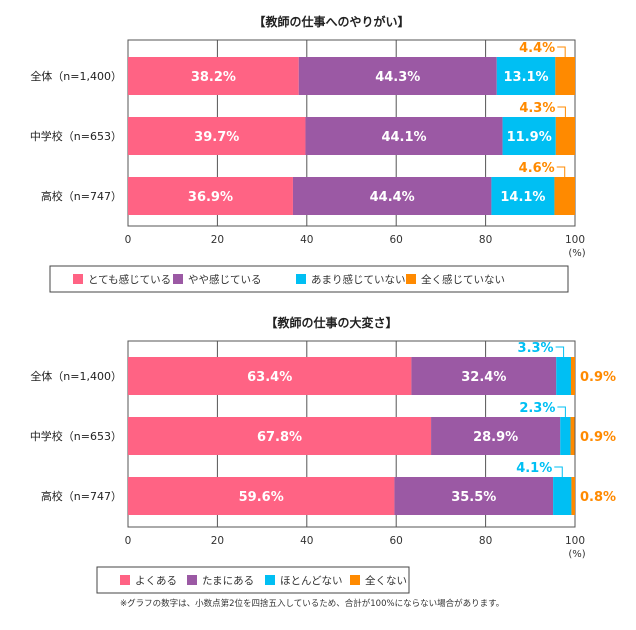 Image resolution: width=636 pixels, height=630 pixels. I want to click on data-label: 28.9%, so click(495, 437).